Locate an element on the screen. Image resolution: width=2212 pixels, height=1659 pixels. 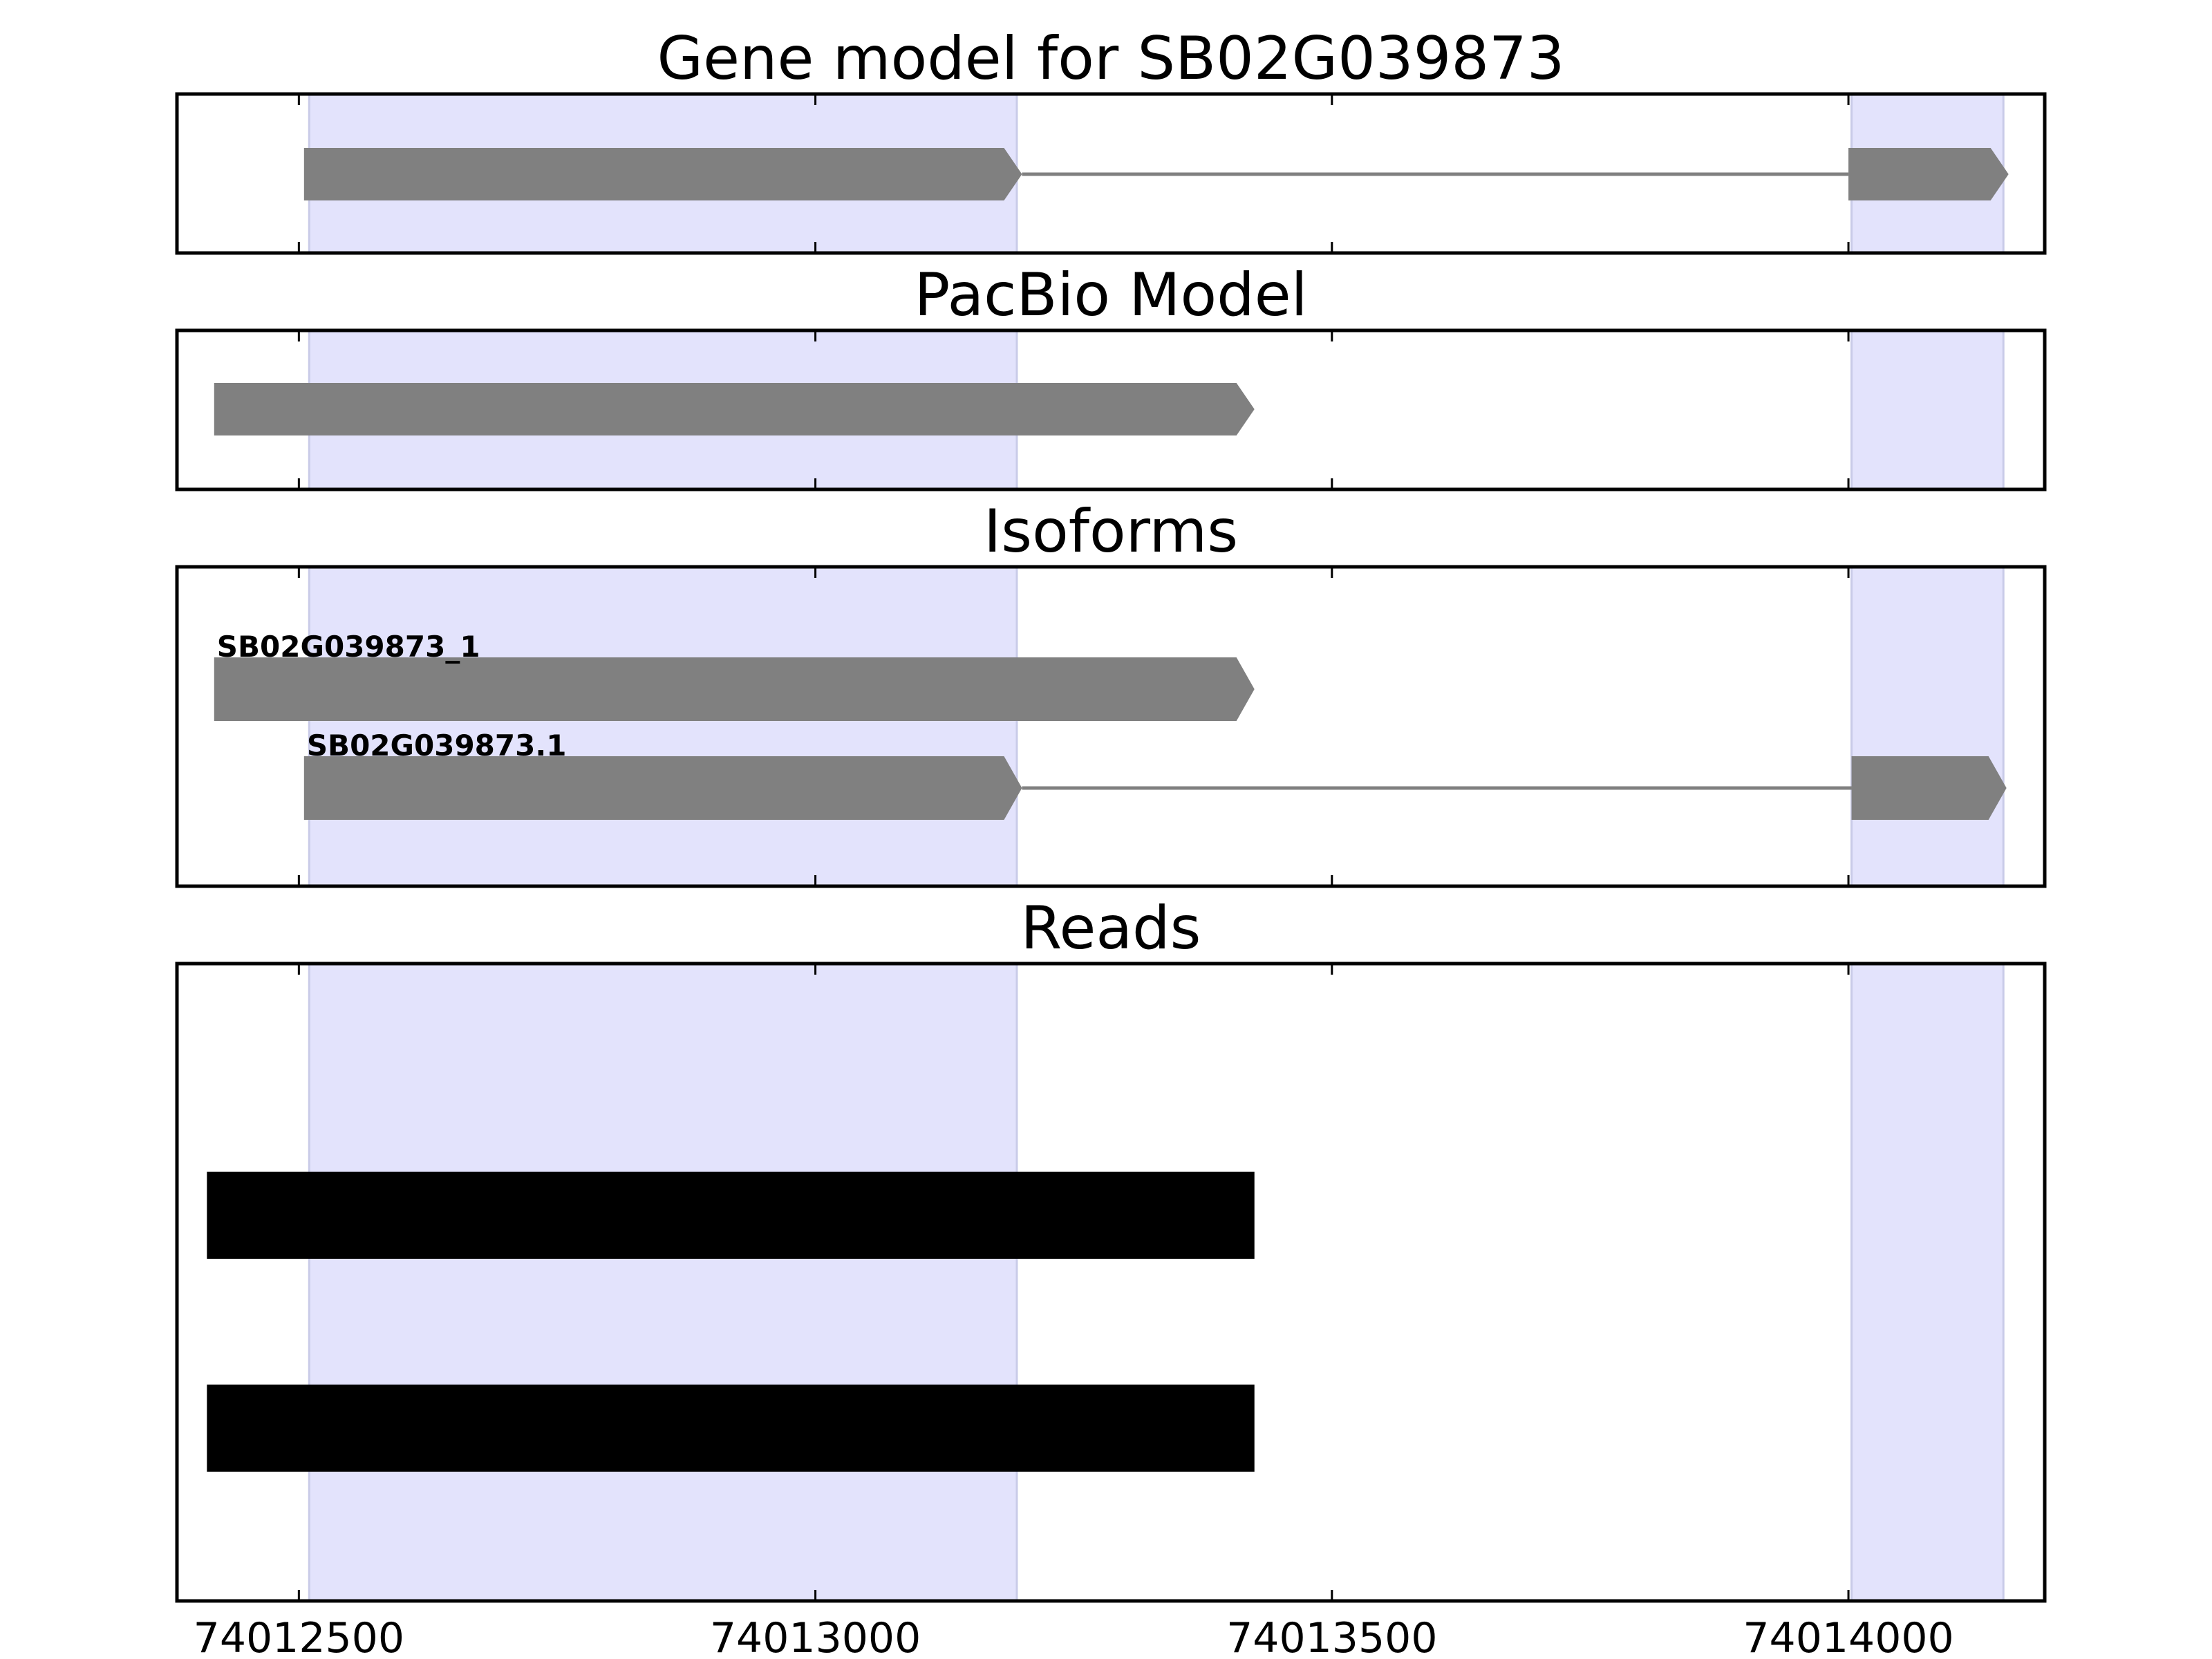
x-tick-label: 74013000 is located at coordinates (815, 1637).